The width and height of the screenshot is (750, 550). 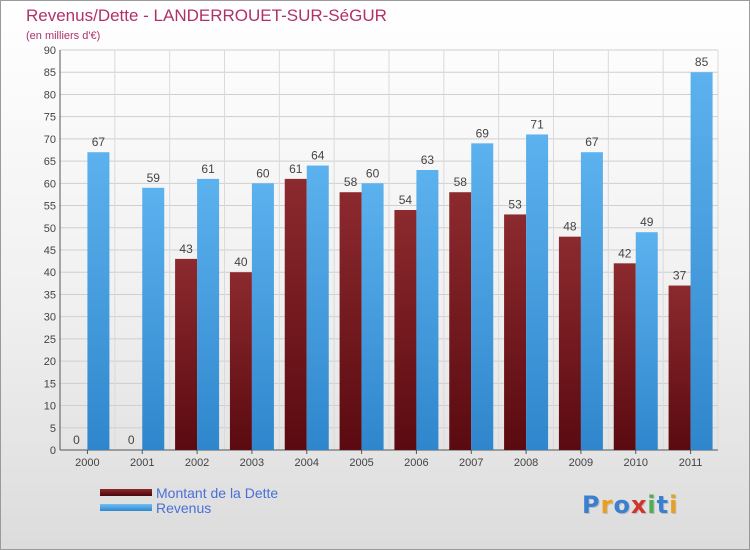 I want to click on logo-letter: x, so click(x=639, y=505).